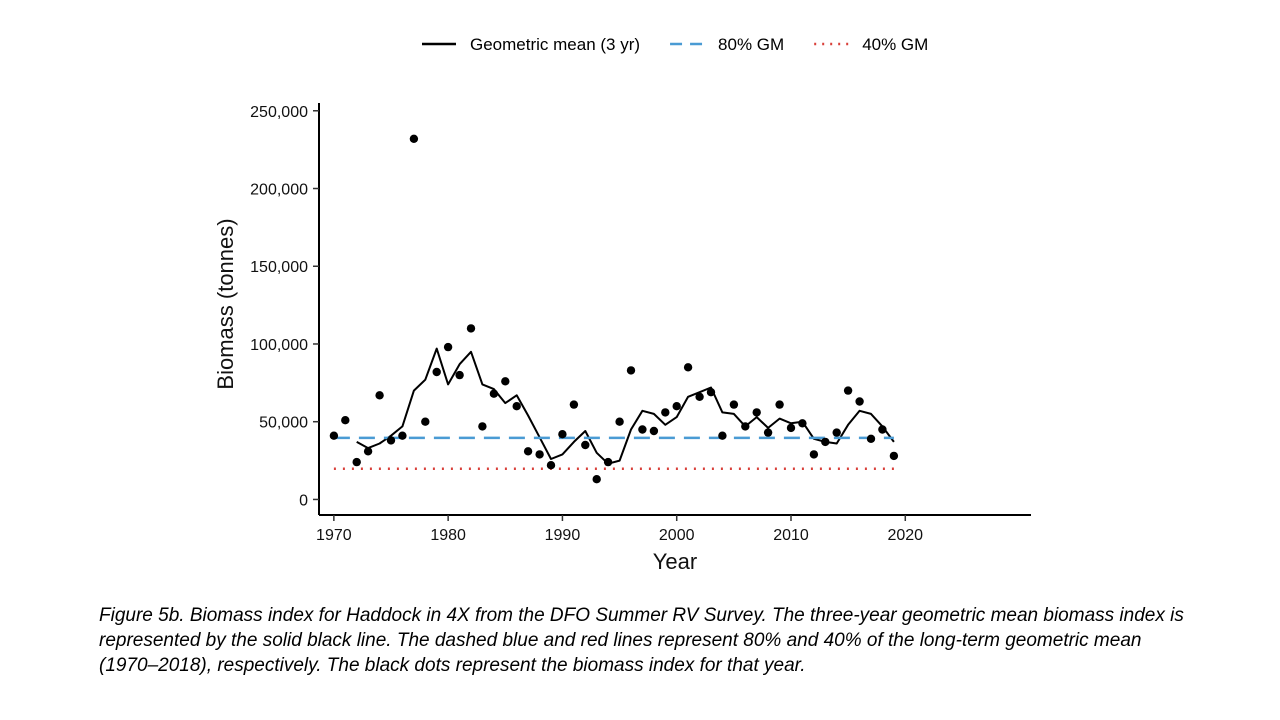 This screenshot has width=1280, height=720. Describe the element at coordinates (791, 535) in the screenshot. I see `x-tick-label: 2010` at that location.